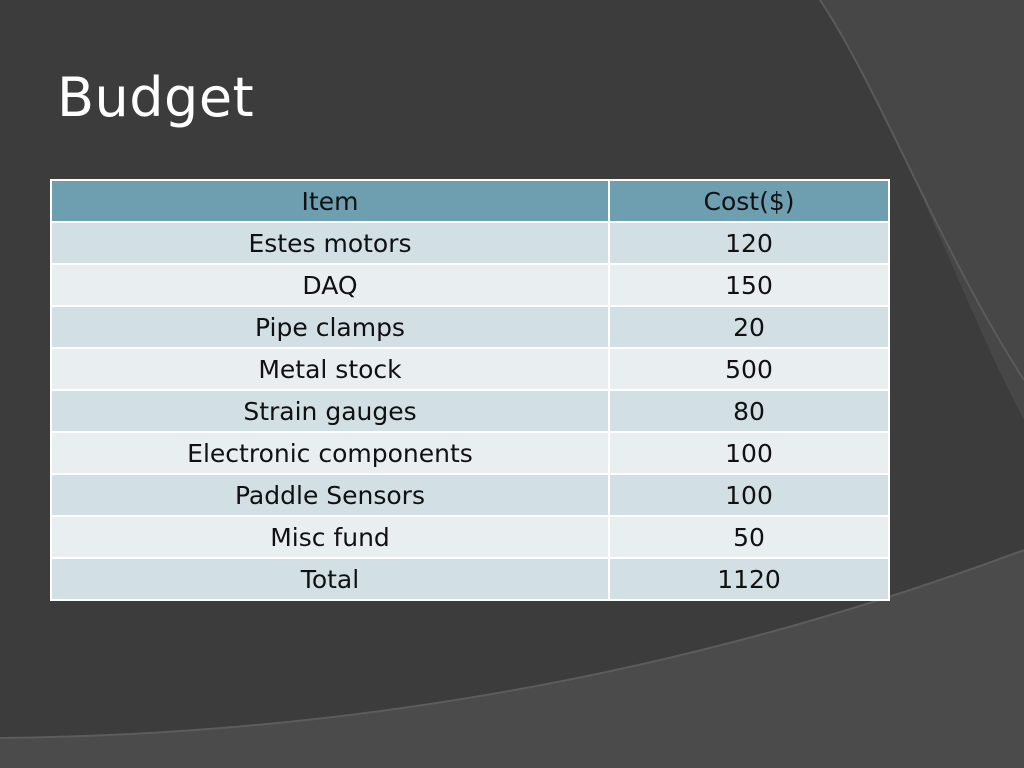  Describe the element at coordinates (330, 579) in the screenshot. I see `total-label-cell: Total` at that location.